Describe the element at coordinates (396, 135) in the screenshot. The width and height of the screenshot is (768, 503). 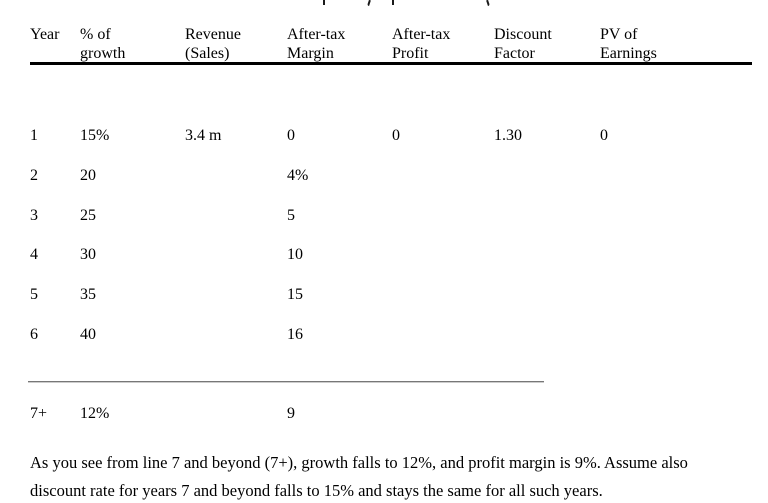
I see `cell-profit: 0` at that location.